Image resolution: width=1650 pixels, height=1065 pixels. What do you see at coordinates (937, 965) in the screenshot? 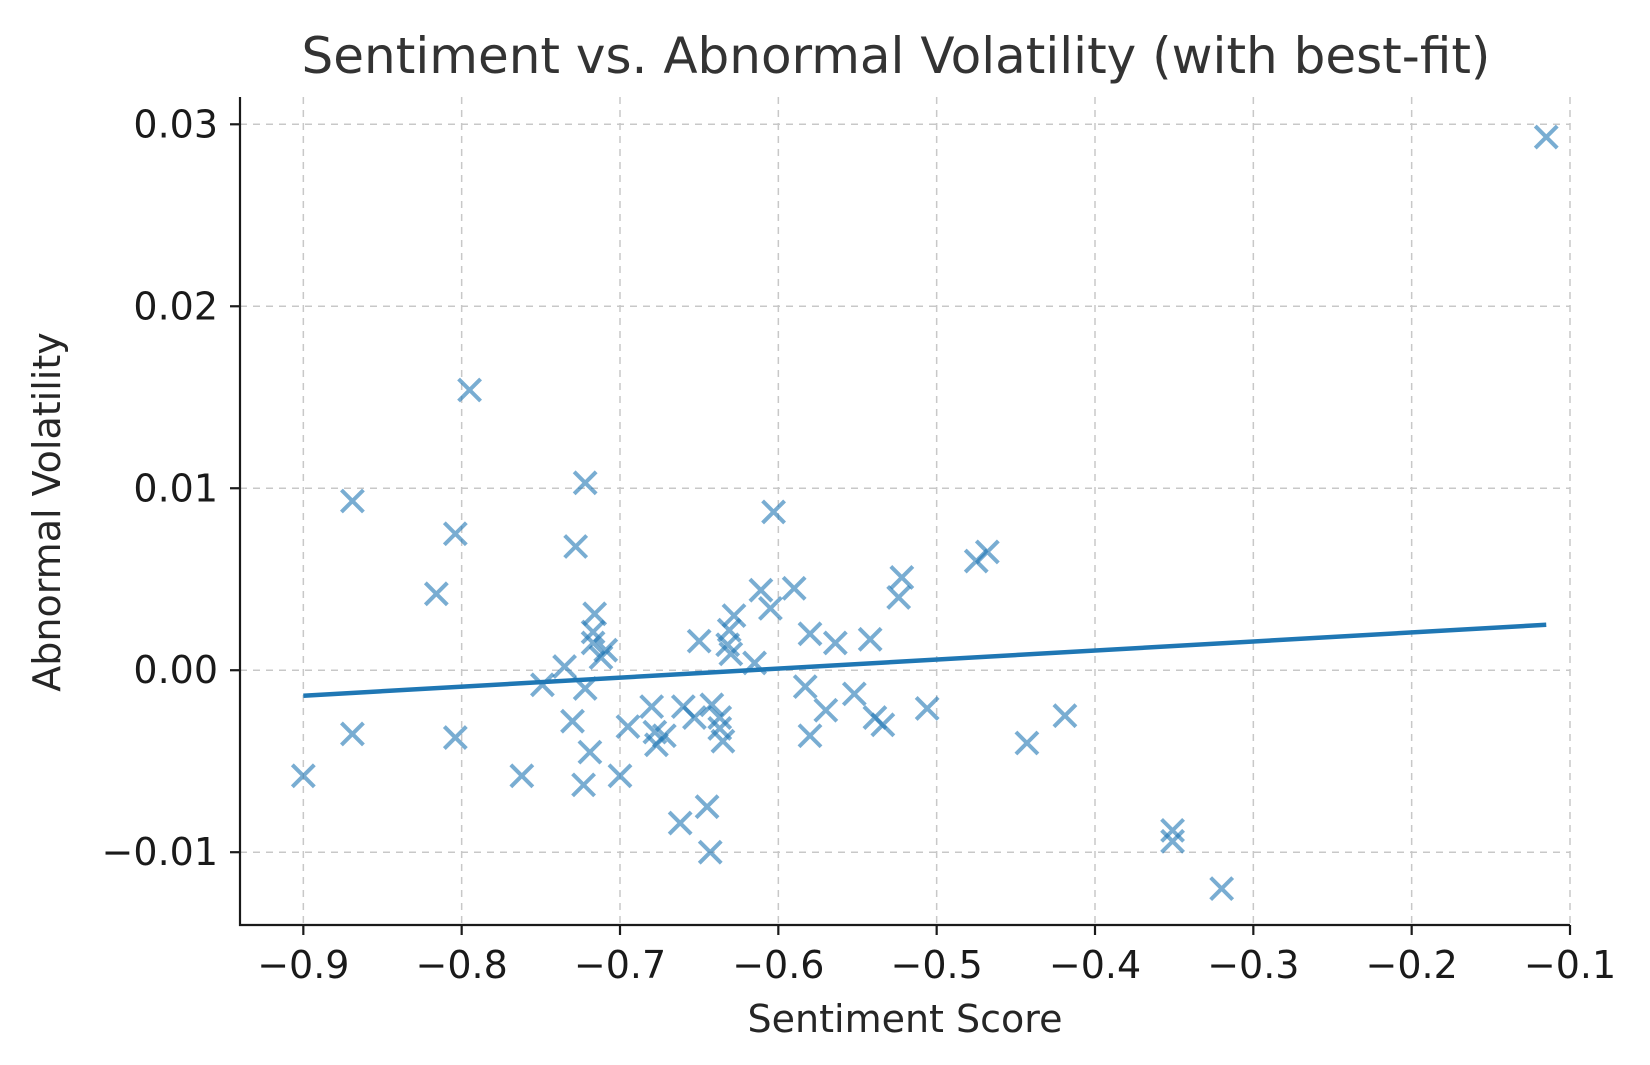
I see `x-tick-label: −0.5` at bounding box center [937, 965].